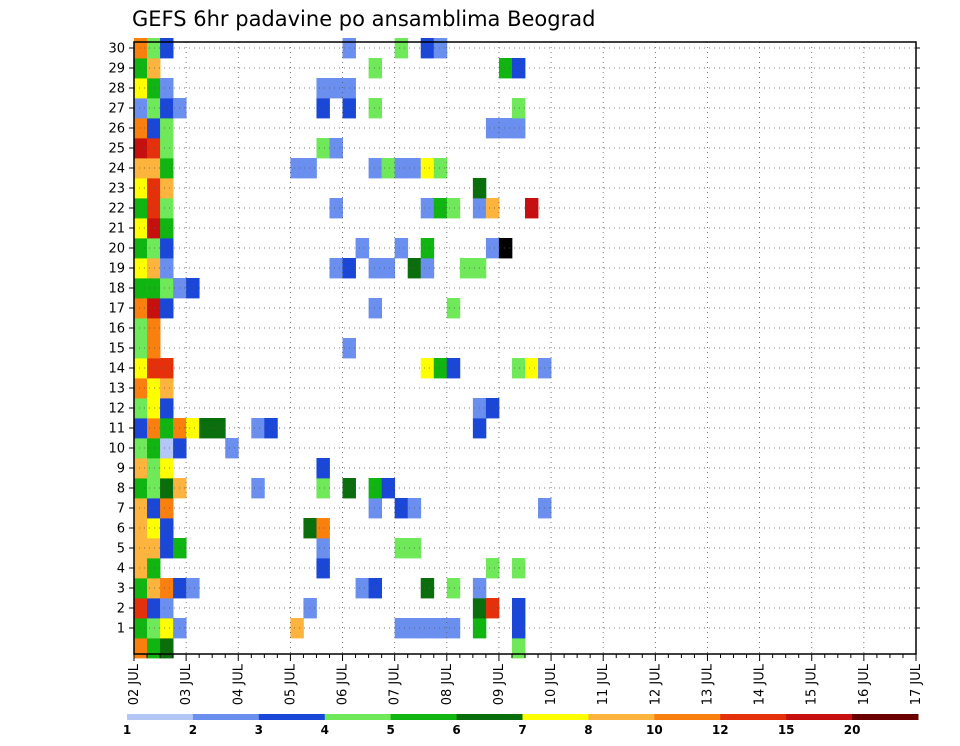  I want to click on x-tick-label: 02 JUL, so click(134, 684).